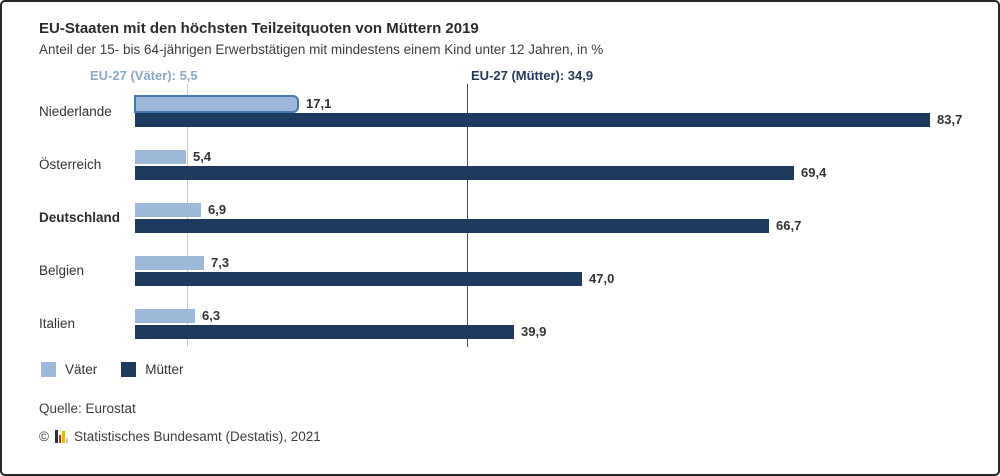  What do you see at coordinates (164, 369) in the screenshot?
I see `legend-label-muetter: Mütter` at bounding box center [164, 369].